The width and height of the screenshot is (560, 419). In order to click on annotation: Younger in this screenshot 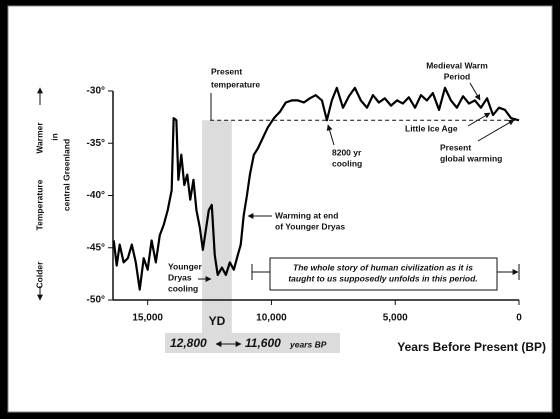, I will do `click(185, 266)`.